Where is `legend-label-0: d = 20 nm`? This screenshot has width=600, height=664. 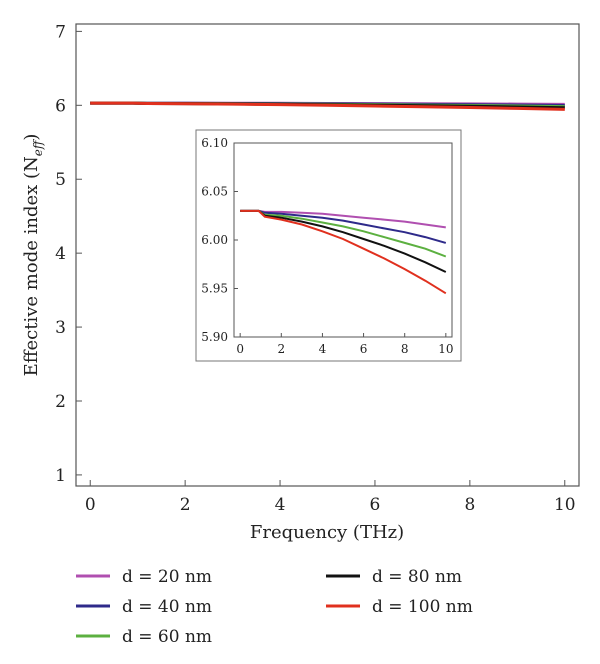 legend-label-0: d = 20 nm is located at coordinates (167, 577).